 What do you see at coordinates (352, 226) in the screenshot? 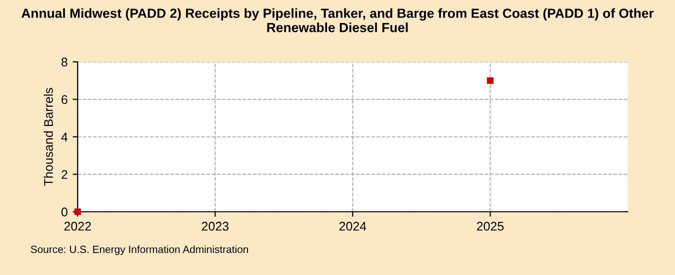
I see `x-tick-label: 2024` at bounding box center [352, 226].